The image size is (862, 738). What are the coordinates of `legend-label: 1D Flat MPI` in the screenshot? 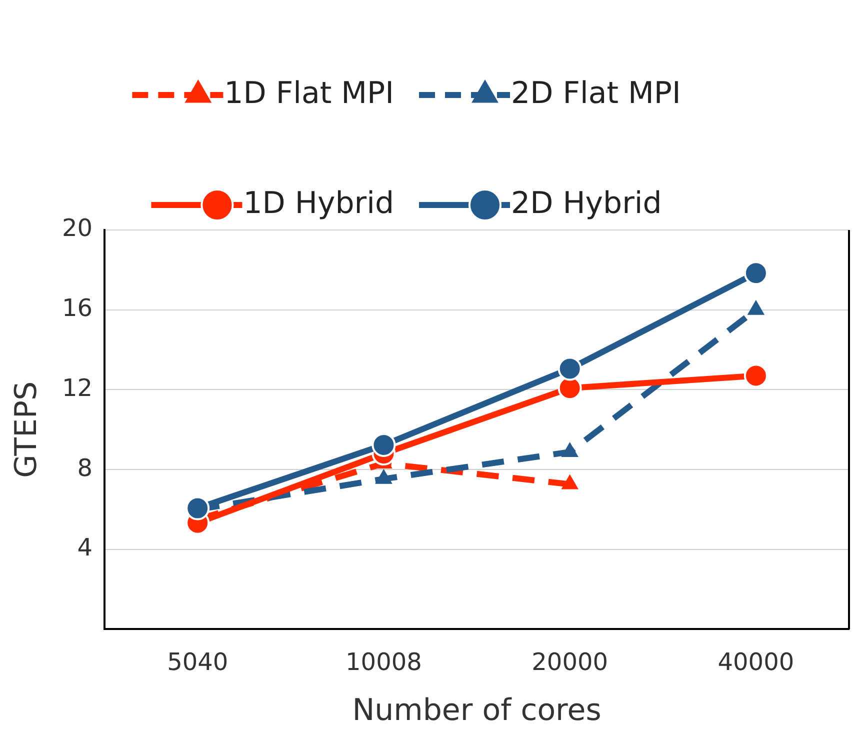 It's located at (309, 93).